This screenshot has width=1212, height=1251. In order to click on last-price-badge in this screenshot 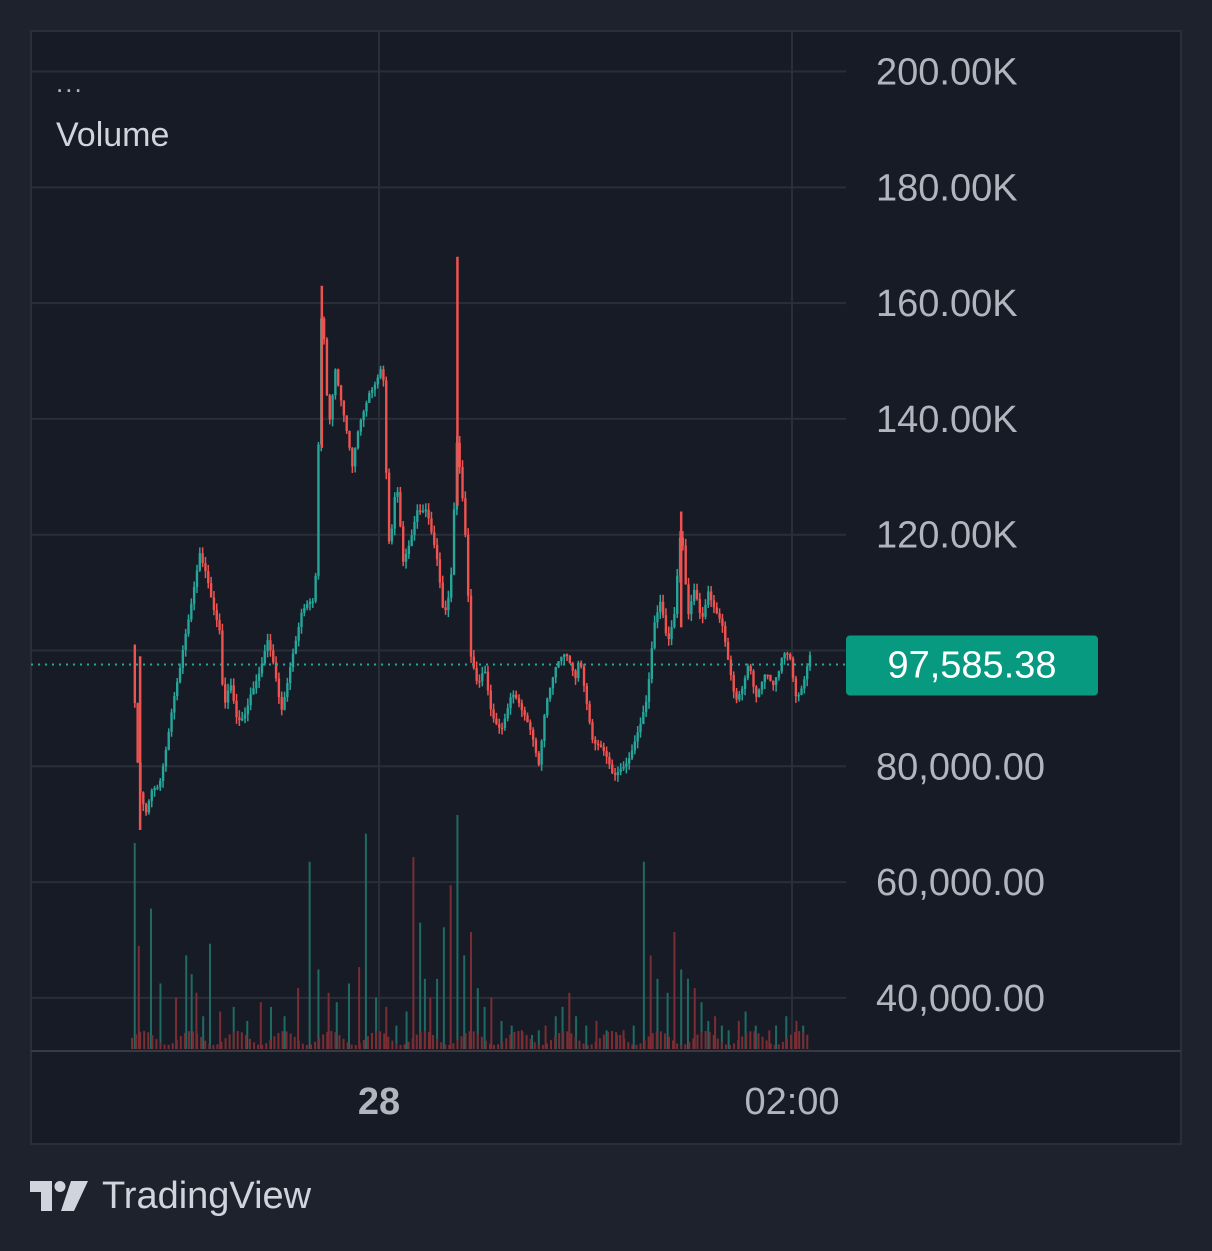, I will do `click(972, 665)`.